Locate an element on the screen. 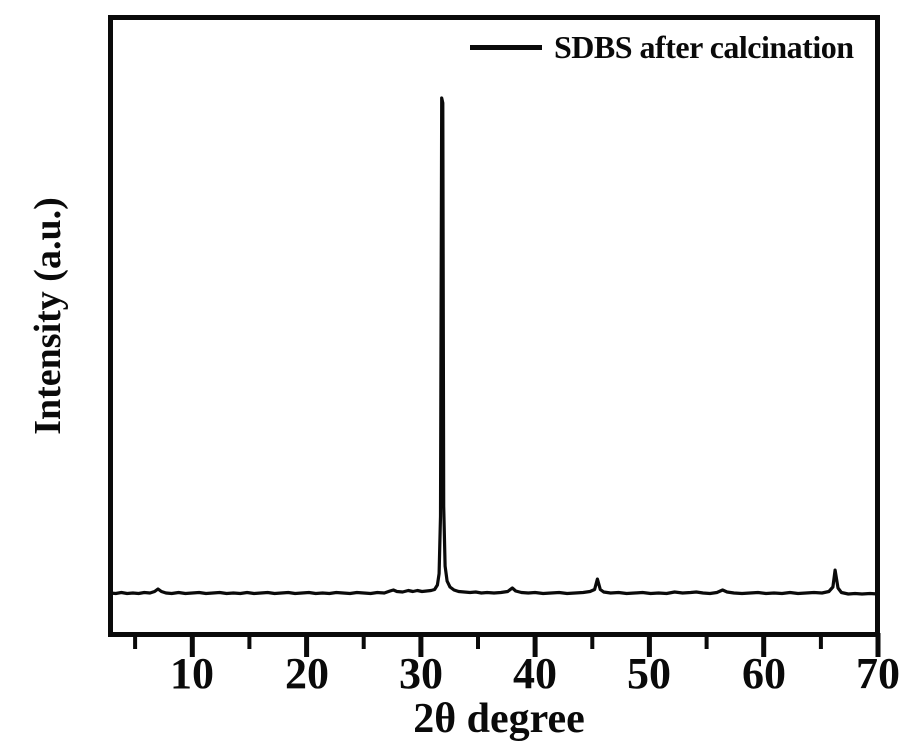 The width and height of the screenshot is (900, 747). x-tick-label-70: 70 is located at coordinates (878, 673).